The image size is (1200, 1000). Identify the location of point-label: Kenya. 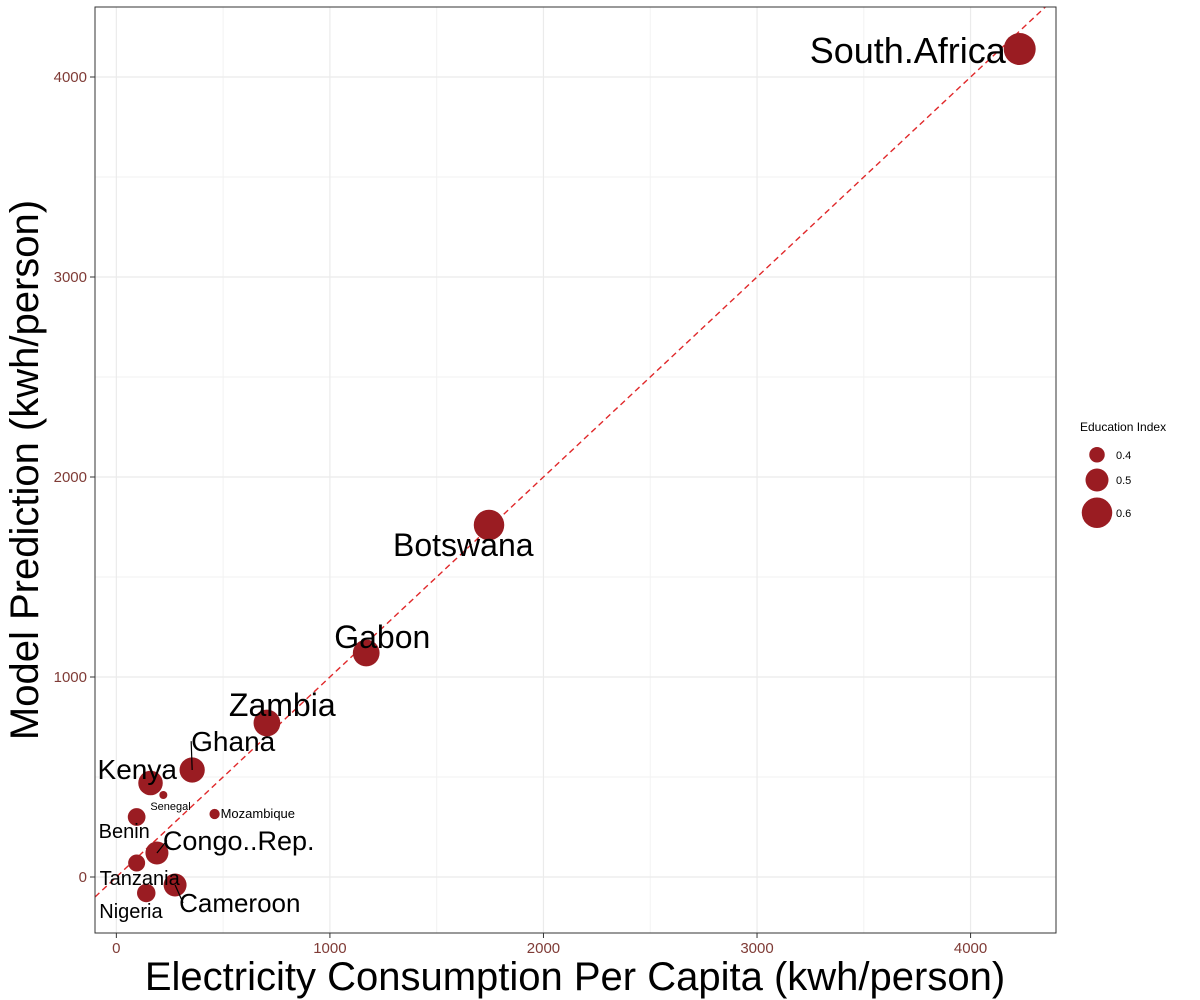
(138, 769).